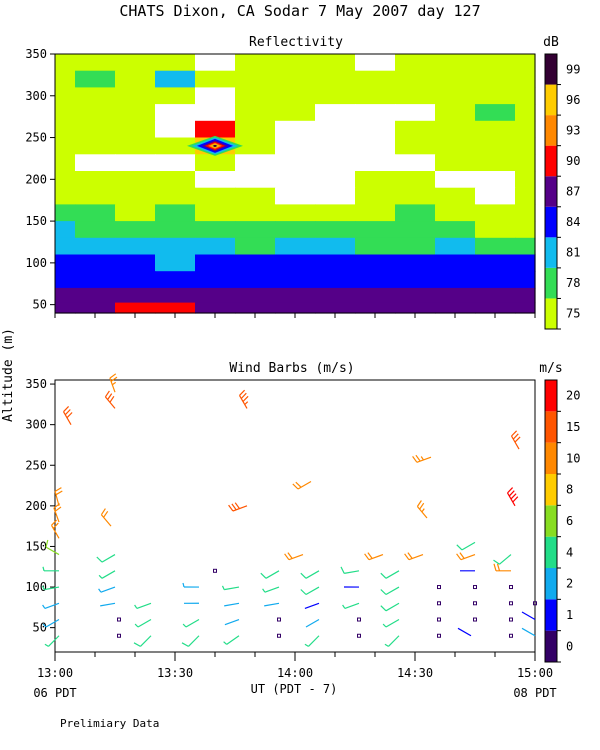 The width and height of the screenshot is (600, 750). What do you see at coordinates (36, 179) in the screenshot?
I see `reflectivity-y-tick-label: 200` at bounding box center [36, 179].